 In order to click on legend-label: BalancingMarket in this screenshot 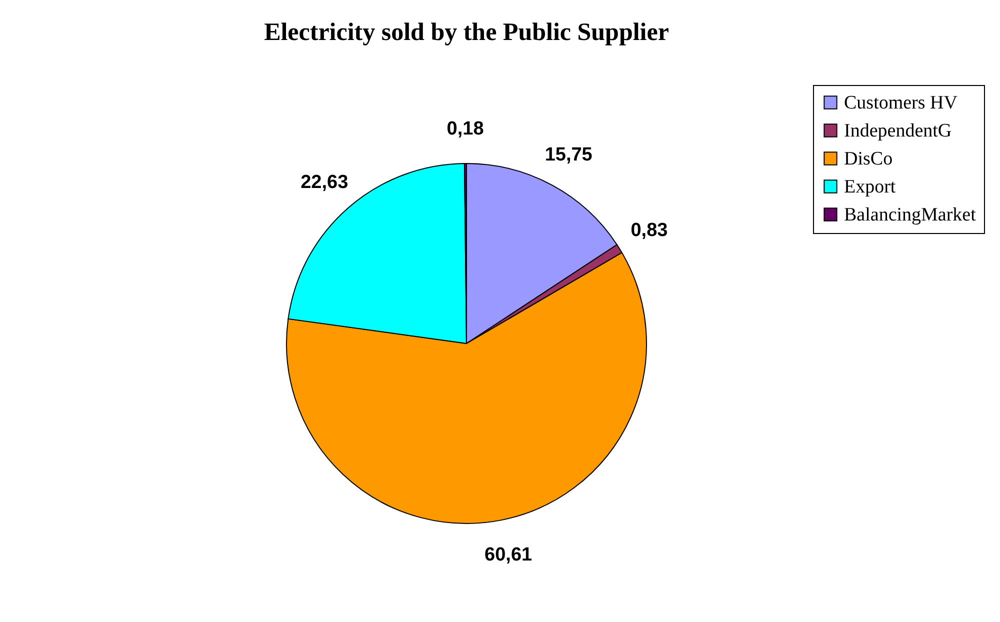, I will do `click(910, 215)`.